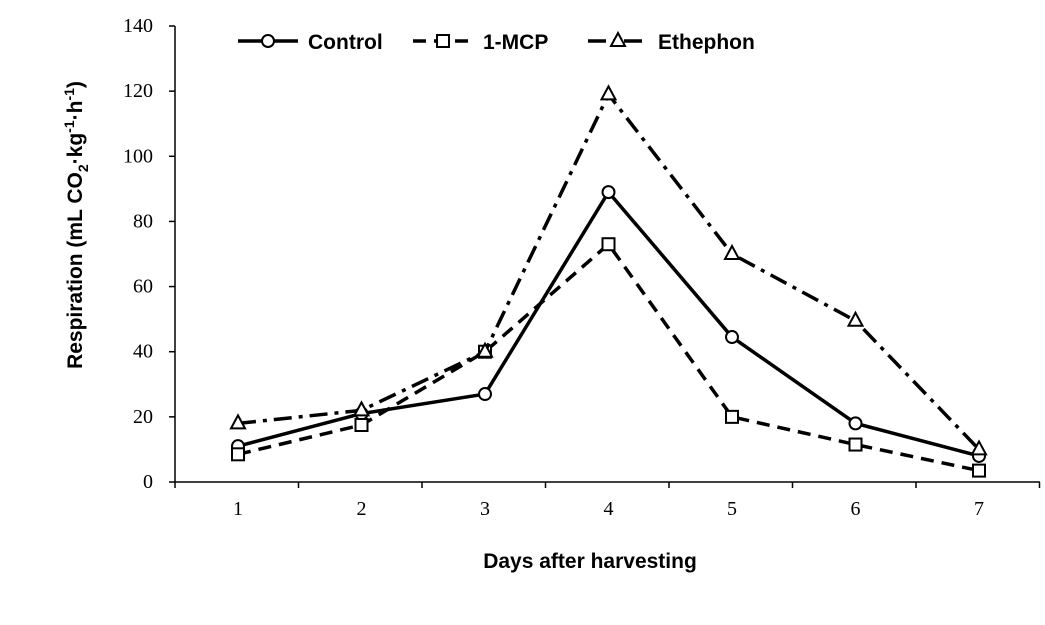 This screenshot has height=625, width=1045. Describe the element at coordinates (609, 509) in the screenshot. I see `x-tick-label: 4` at that location.